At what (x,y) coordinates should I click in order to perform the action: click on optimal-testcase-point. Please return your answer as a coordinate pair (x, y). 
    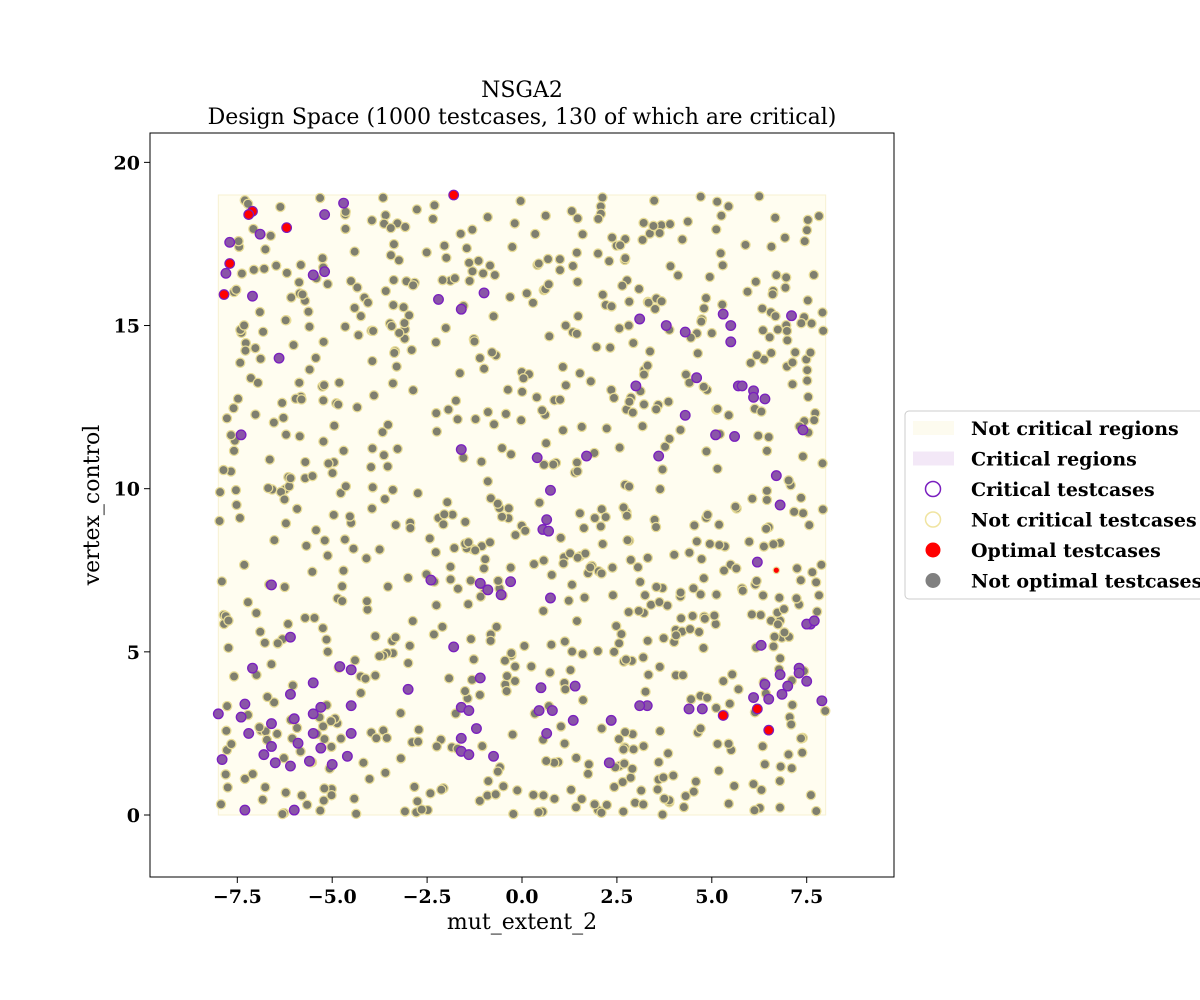
    Looking at the image, I should click on (287, 228).